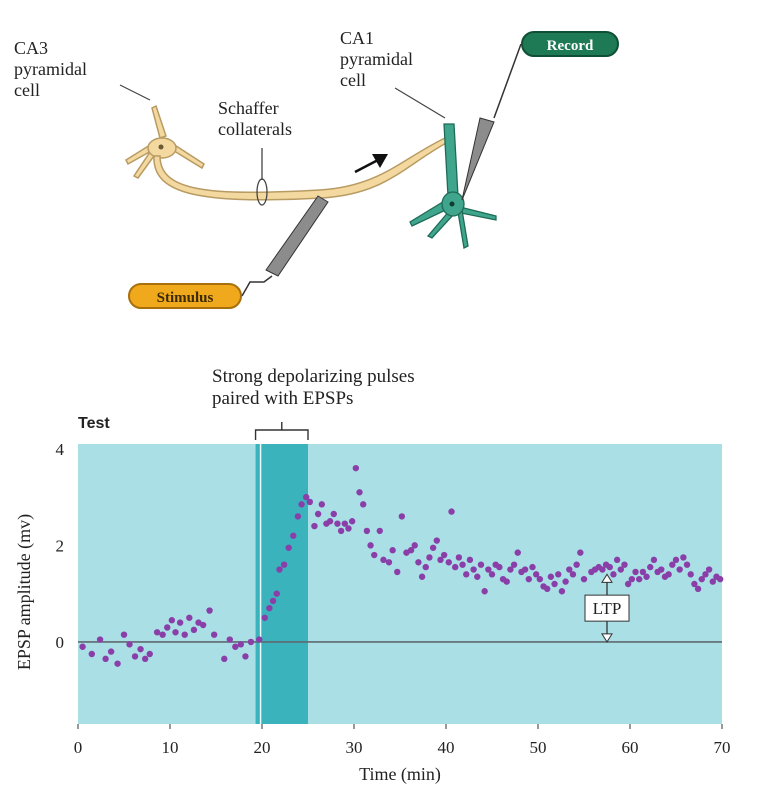  What do you see at coordinates (281, 584) in the screenshot?
I see `stimulation-window` at bounding box center [281, 584].